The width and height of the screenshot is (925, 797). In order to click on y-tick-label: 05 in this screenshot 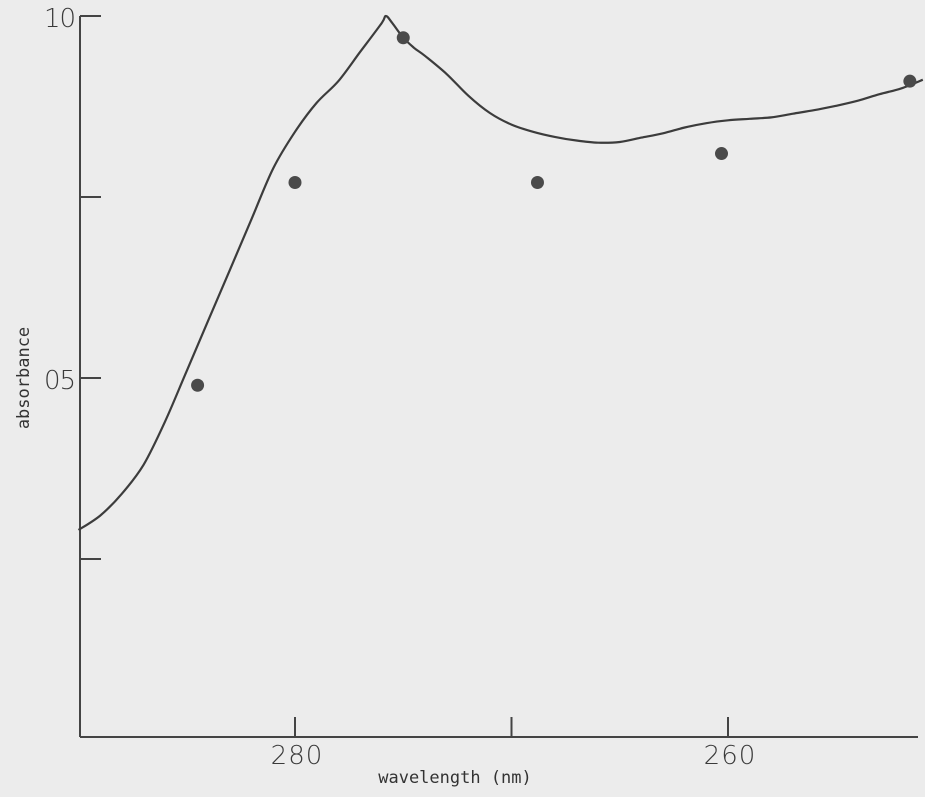, I will do `click(60, 381)`.